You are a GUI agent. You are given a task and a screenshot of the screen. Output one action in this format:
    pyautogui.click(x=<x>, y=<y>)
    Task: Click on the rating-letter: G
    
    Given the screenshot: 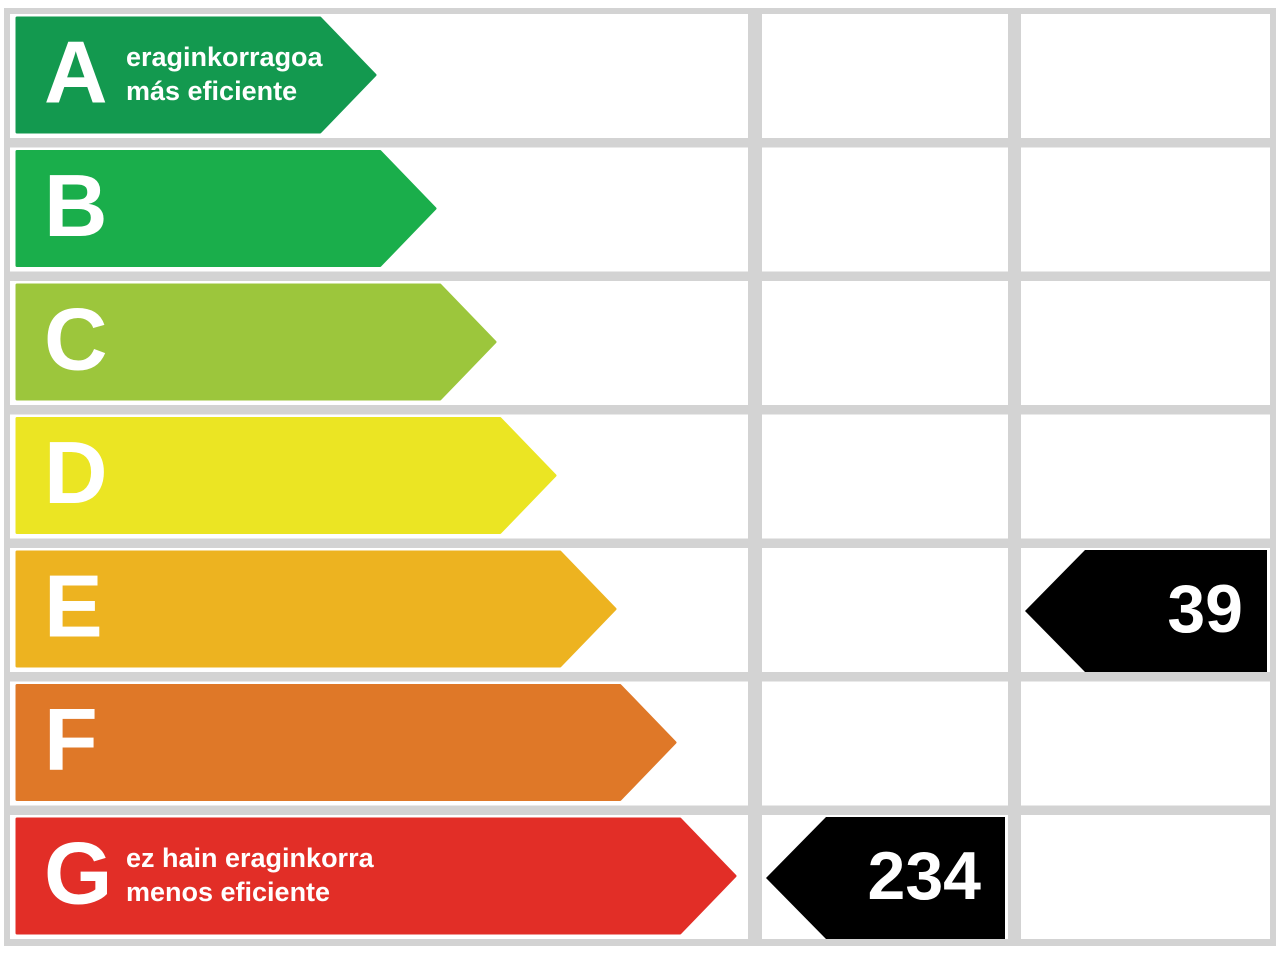 What is the action you would take?
    pyautogui.click(x=78, y=872)
    